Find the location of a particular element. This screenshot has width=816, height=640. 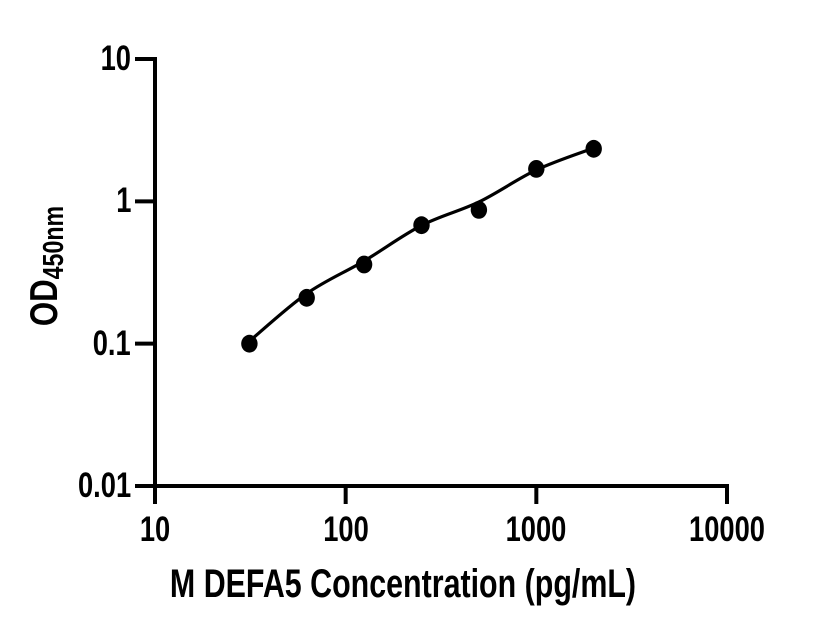

data-point-marker is located at coordinates (306, 297).